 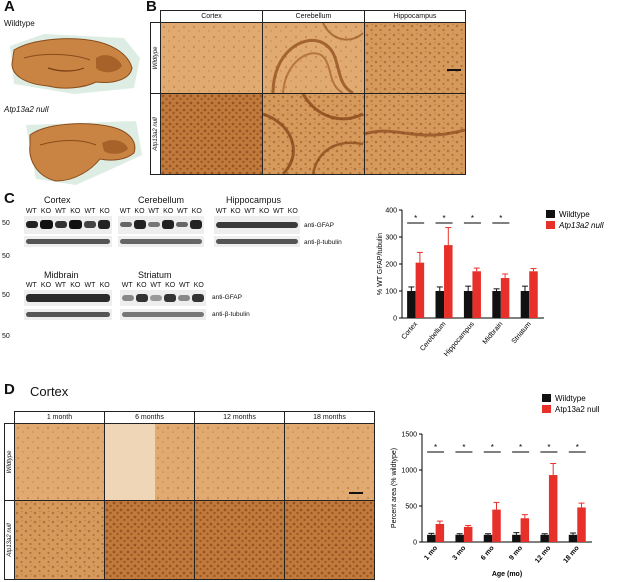 What do you see at coordinates (391, 292) in the screenshot?
I see `y-tick-label: 100` at bounding box center [391, 292].